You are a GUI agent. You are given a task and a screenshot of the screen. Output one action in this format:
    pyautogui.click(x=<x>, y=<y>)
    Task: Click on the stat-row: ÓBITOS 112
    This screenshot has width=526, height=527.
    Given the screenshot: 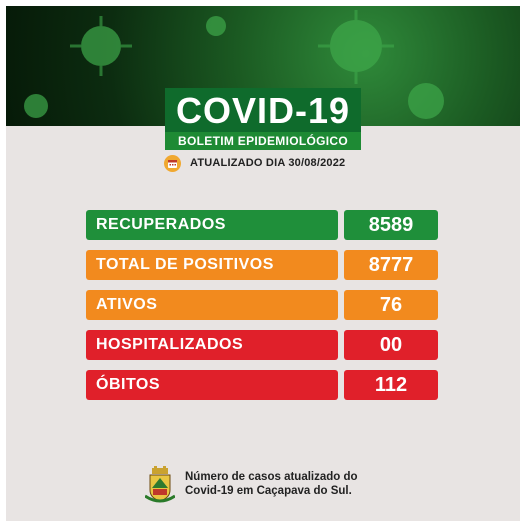 What is the action you would take?
    pyautogui.click(x=262, y=385)
    